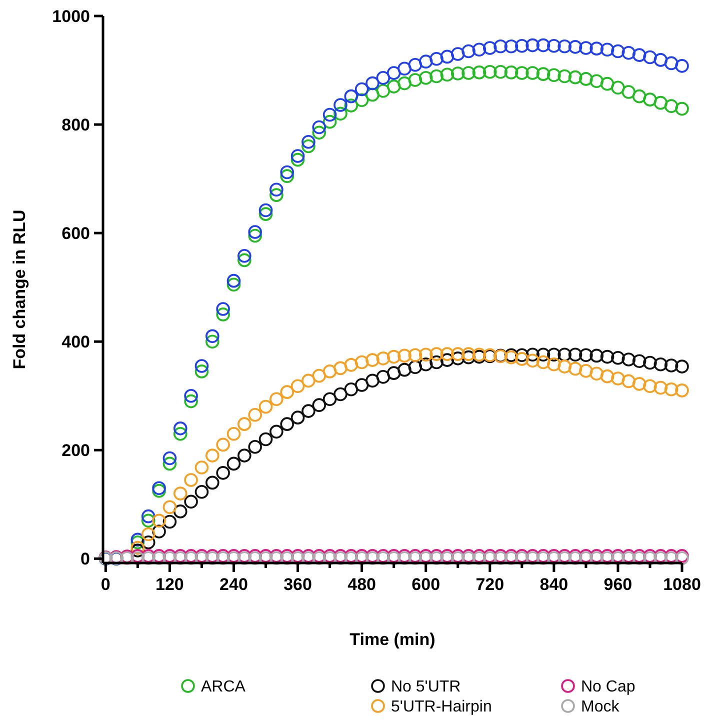  Describe the element at coordinates (600, 707) in the screenshot. I see `legend-label: Mock` at that location.